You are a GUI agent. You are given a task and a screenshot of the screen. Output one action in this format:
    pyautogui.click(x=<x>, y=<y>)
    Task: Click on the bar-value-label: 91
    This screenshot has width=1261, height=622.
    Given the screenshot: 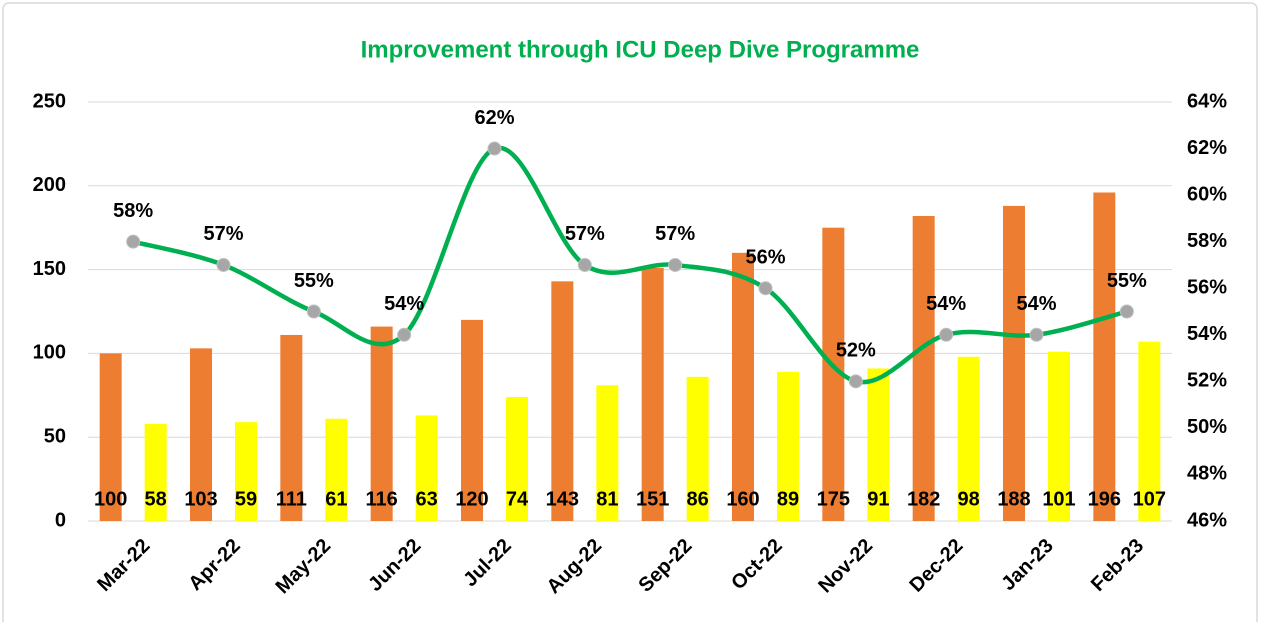 What is the action you would take?
    pyautogui.click(x=878, y=499)
    